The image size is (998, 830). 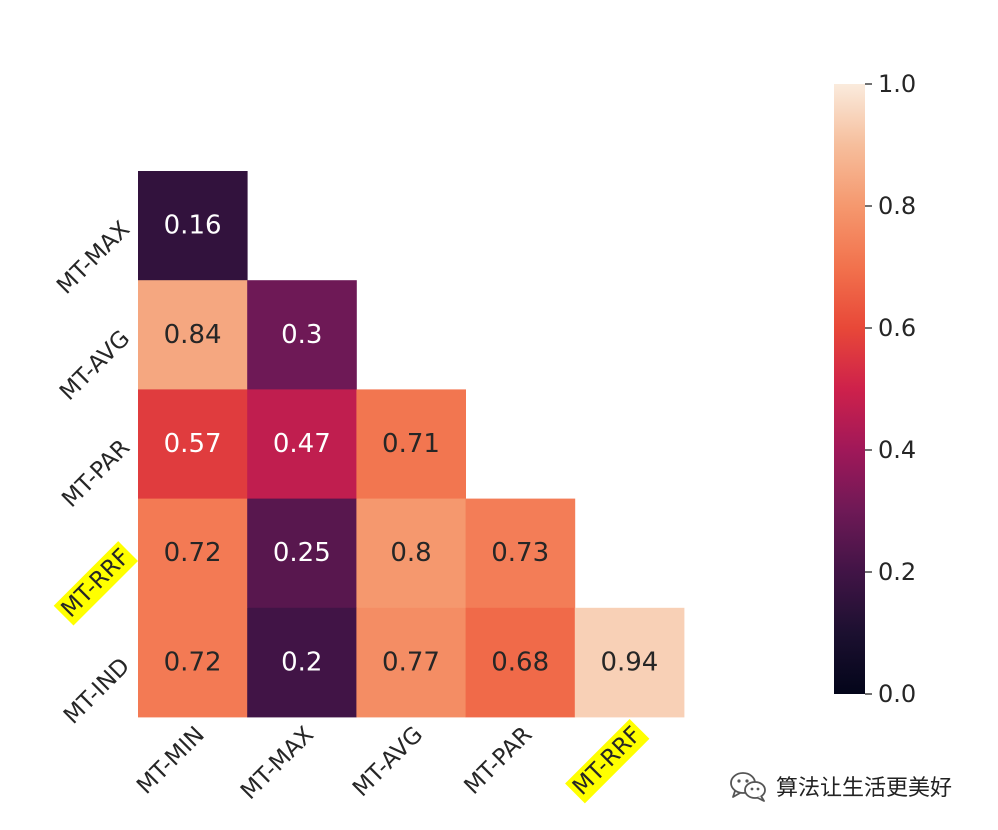 I want to click on y-label-0-text: MT-MAX, so click(x=93, y=257).